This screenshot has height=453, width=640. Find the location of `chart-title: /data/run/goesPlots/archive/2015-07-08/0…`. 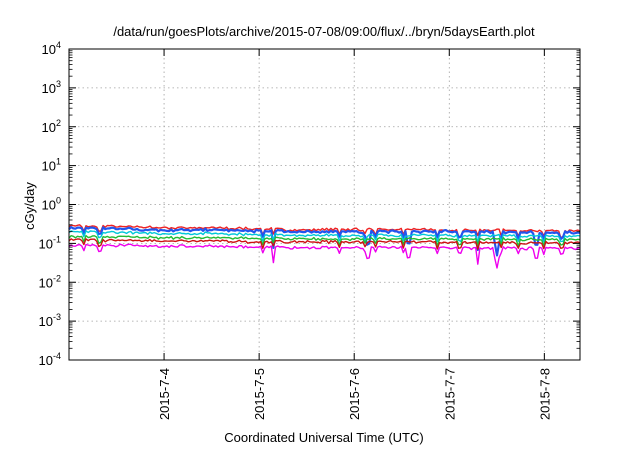

chart-title: /data/run/goesPlots/archive/2015-07-08/0… is located at coordinates (324, 31).